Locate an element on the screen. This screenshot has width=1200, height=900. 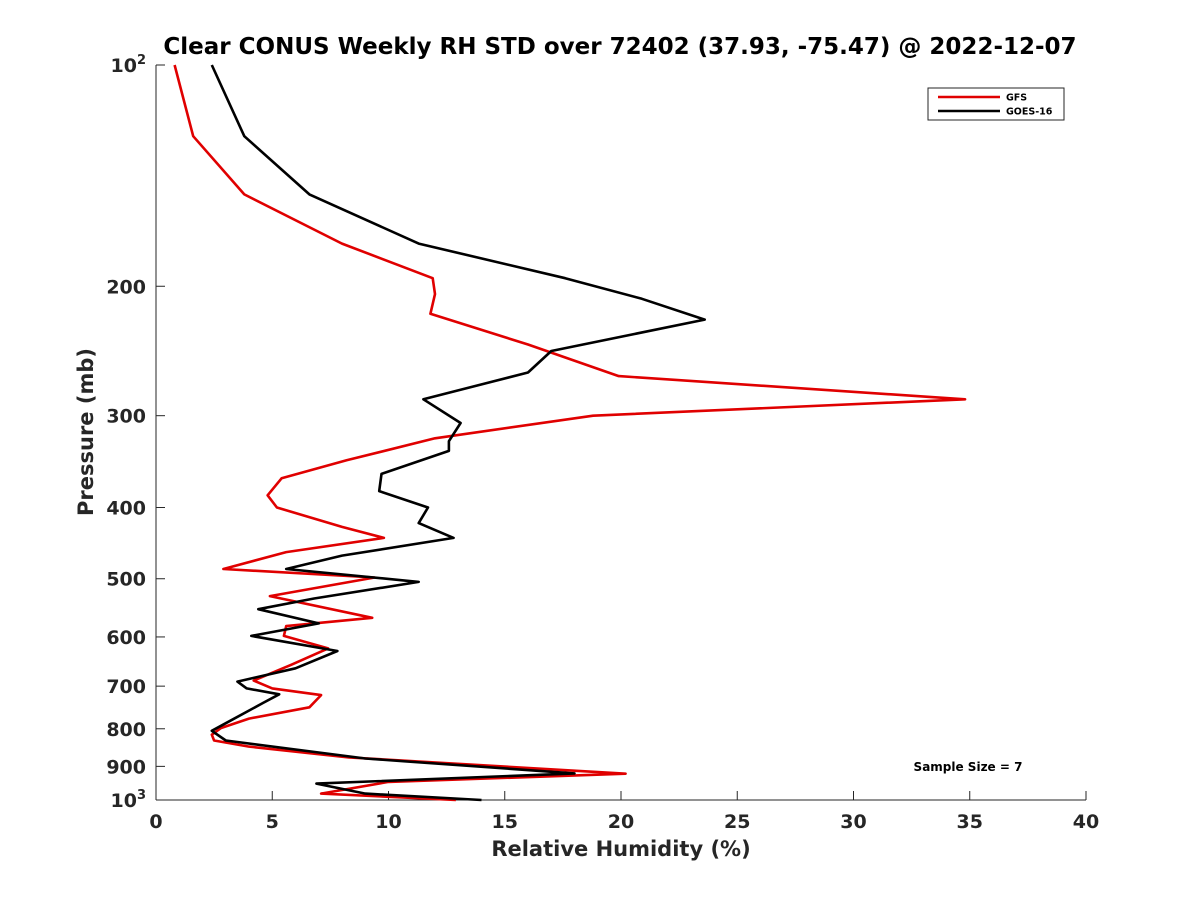
sample-size-annotation: Sample Size = 7 is located at coordinates (968, 767).